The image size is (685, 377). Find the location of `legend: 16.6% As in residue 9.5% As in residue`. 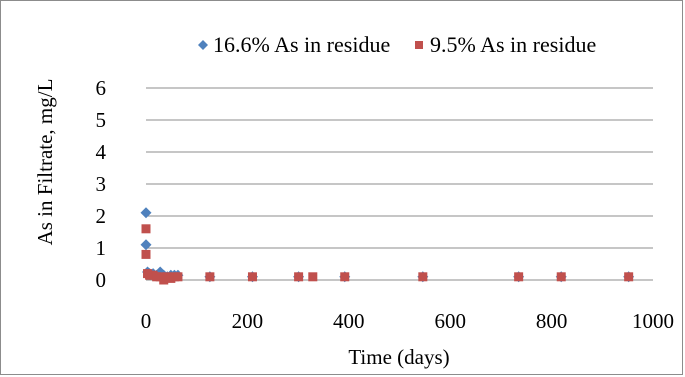

legend: 16.6% As in residue 9.5% As in residue is located at coordinates (397, 44).